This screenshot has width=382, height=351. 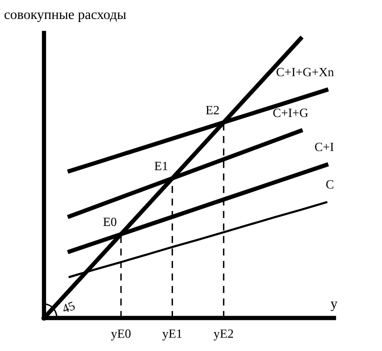 What do you see at coordinates (305, 72) in the screenshot?
I see `series-label: C+I+G+Xn` at bounding box center [305, 72].